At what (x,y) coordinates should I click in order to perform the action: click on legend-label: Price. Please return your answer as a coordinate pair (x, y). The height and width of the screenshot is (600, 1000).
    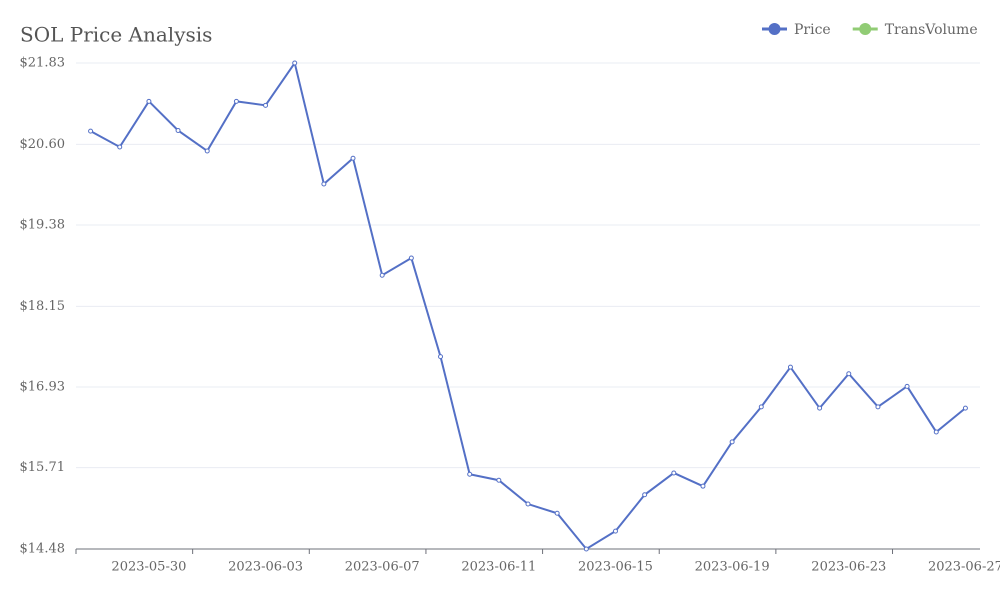
    Looking at the image, I should click on (812, 30).